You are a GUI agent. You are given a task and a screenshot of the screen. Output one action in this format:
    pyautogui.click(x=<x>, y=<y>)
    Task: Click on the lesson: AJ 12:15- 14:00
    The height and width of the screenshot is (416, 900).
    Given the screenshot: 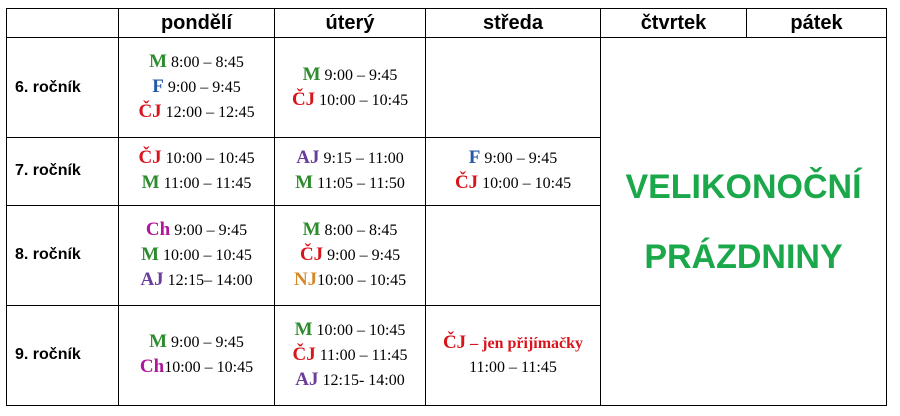 What is the action you would take?
    pyautogui.click(x=350, y=380)
    